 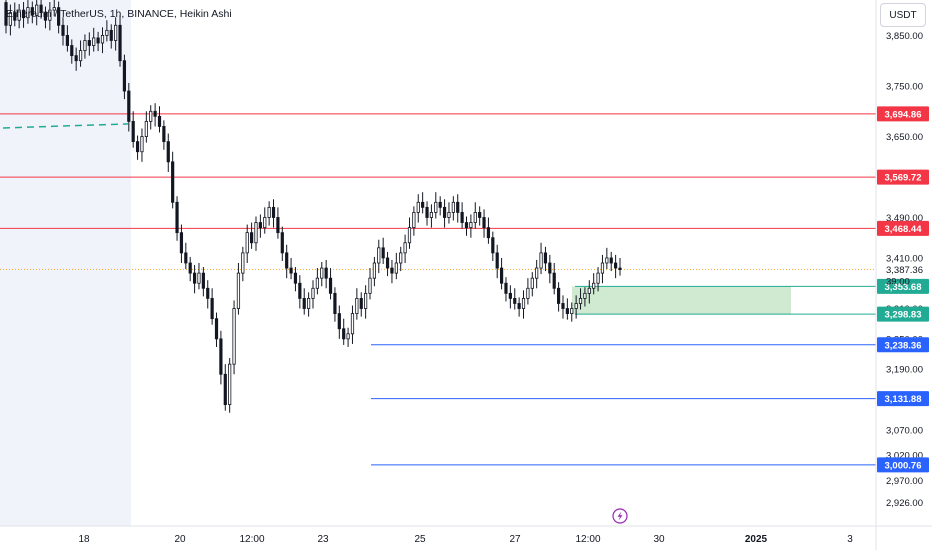 What do you see at coordinates (681, 300) in the screenshot?
I see `demand-zone` at bounding box center [681, 300].